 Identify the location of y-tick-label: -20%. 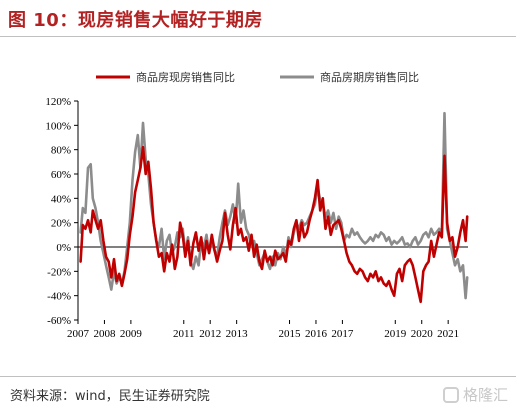
(59, 272).